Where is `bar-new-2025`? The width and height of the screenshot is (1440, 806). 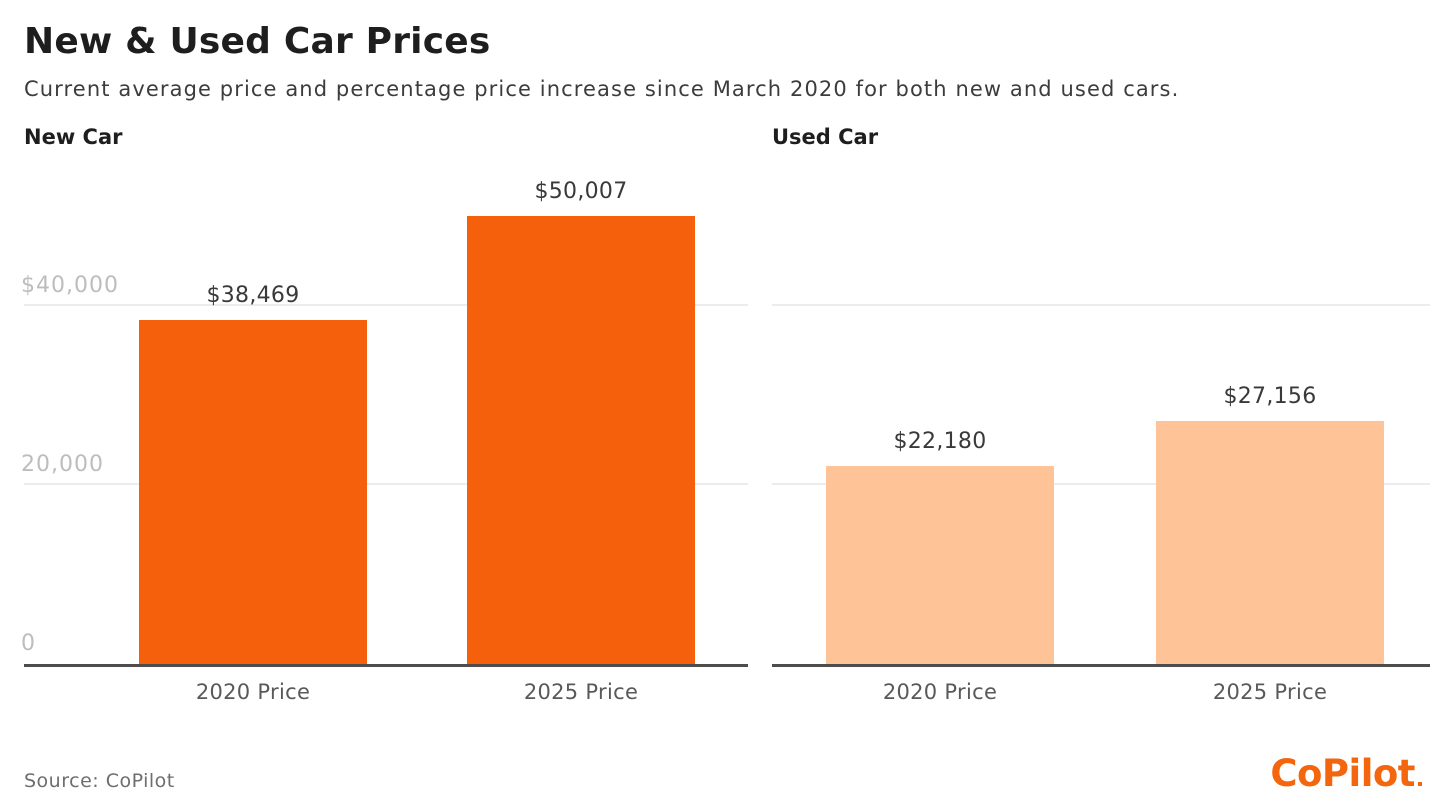
bar-new-2025 is located at coordinates (581, 440).